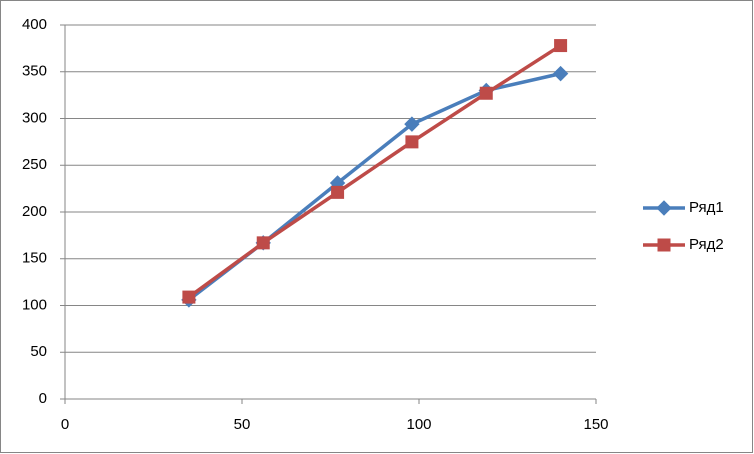  I want to click on y-tick-label: 50, so click(38, 351).